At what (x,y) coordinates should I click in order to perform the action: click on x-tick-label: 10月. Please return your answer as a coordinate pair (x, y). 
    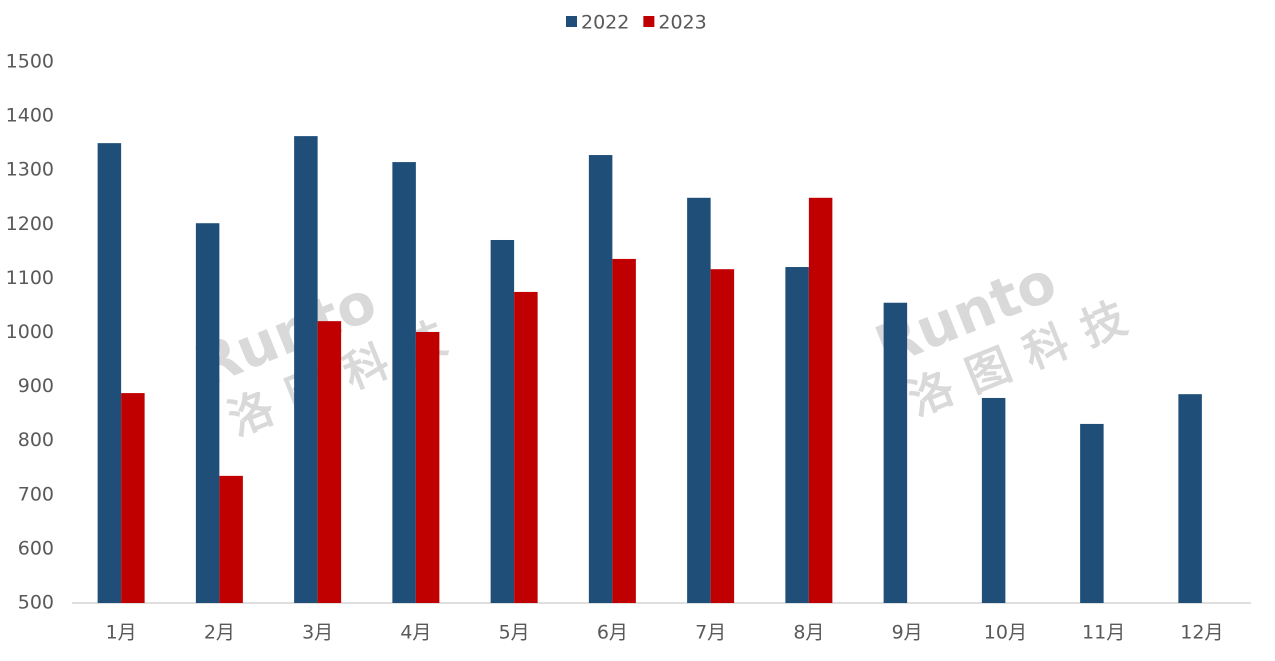
    Looking at the image, I should click on (1005, 633).